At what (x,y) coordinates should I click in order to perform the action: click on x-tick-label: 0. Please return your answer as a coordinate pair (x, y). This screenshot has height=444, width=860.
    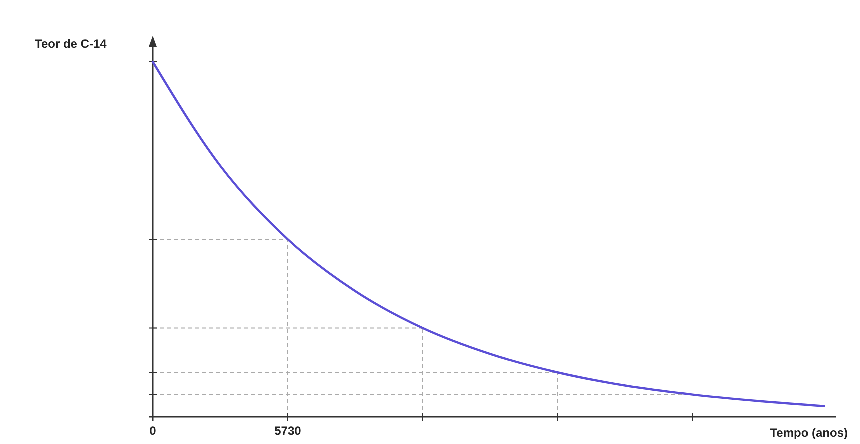
    Looking at the image, I should click on (153, 431).